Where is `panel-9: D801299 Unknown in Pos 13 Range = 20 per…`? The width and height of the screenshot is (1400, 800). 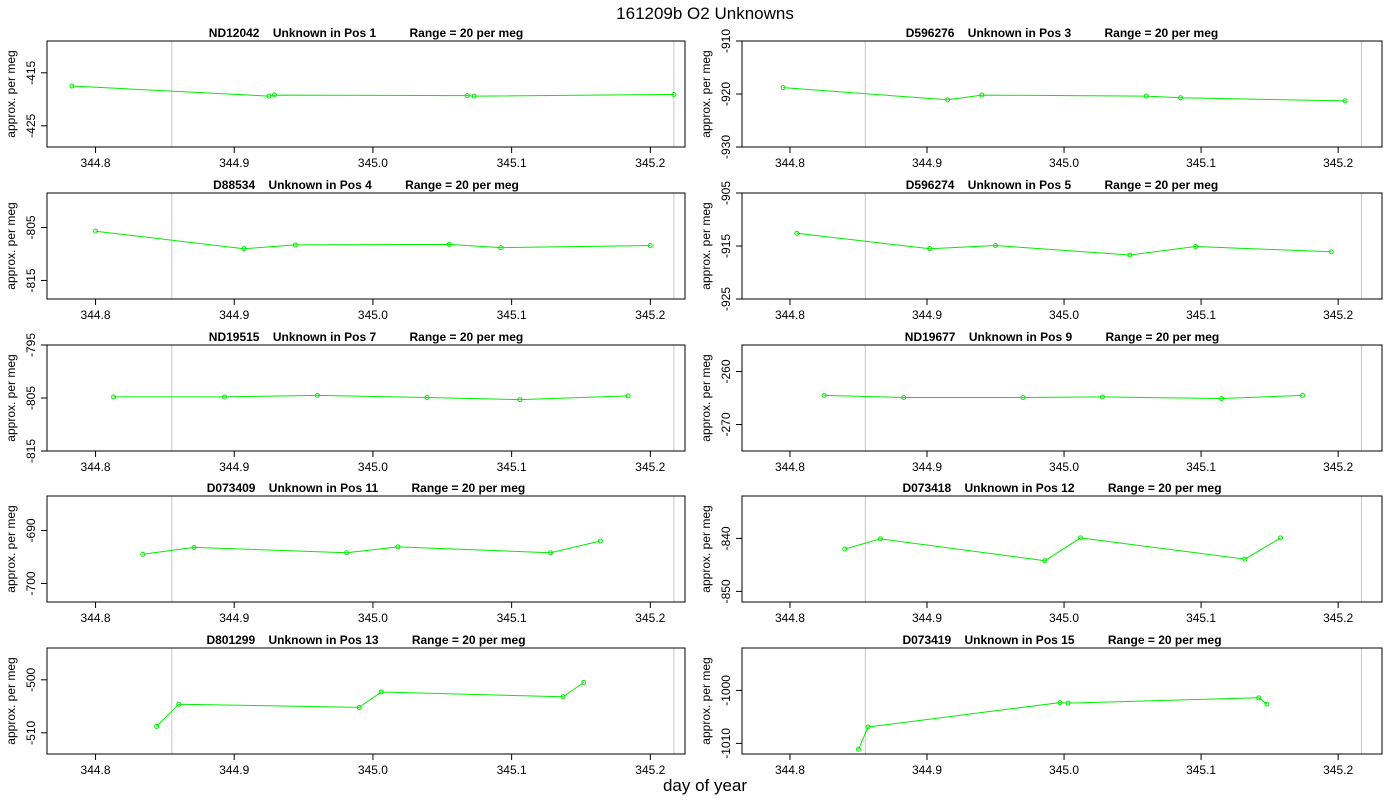 panel-9: D801299 Unknown in Pos 13 Range = 20 per… is located at coordinates (345, 705).